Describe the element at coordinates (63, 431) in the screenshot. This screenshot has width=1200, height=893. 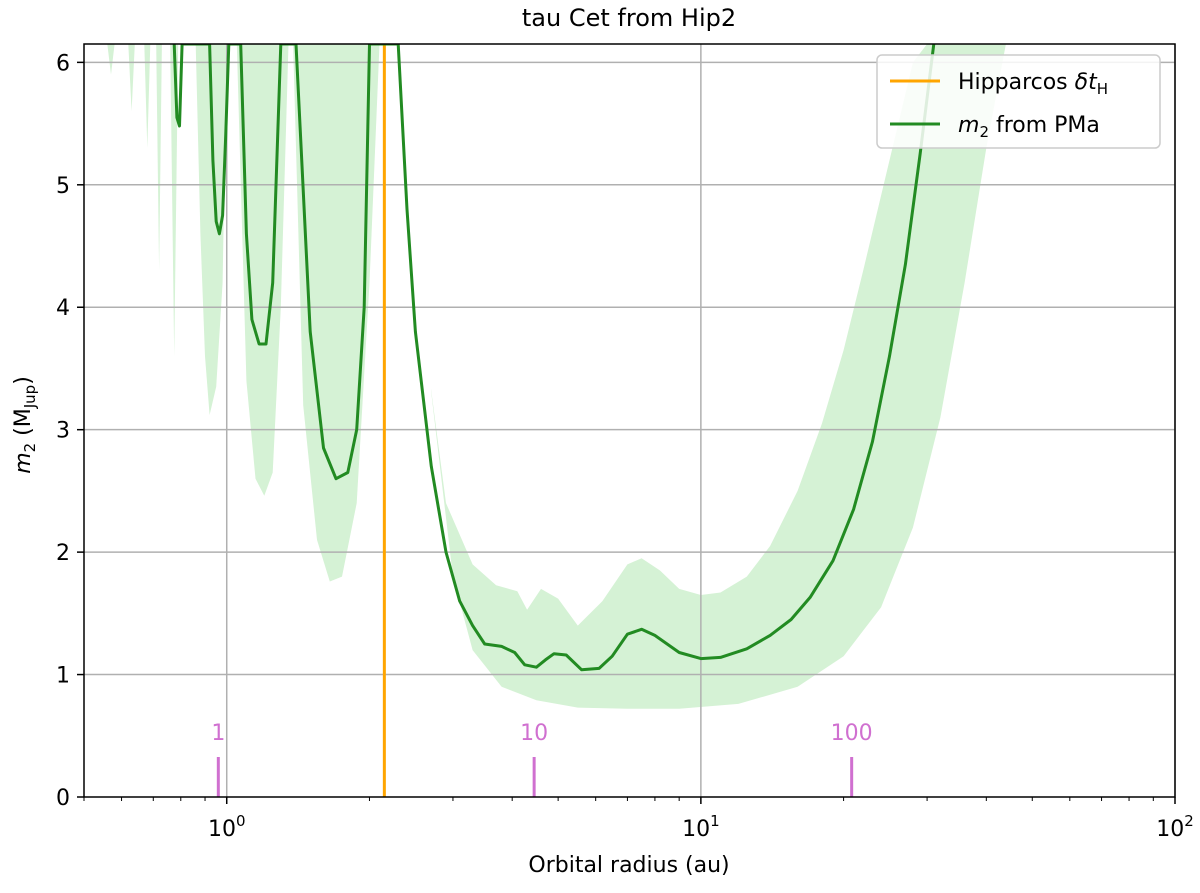
I see `y-tick-label: 3` at that location.